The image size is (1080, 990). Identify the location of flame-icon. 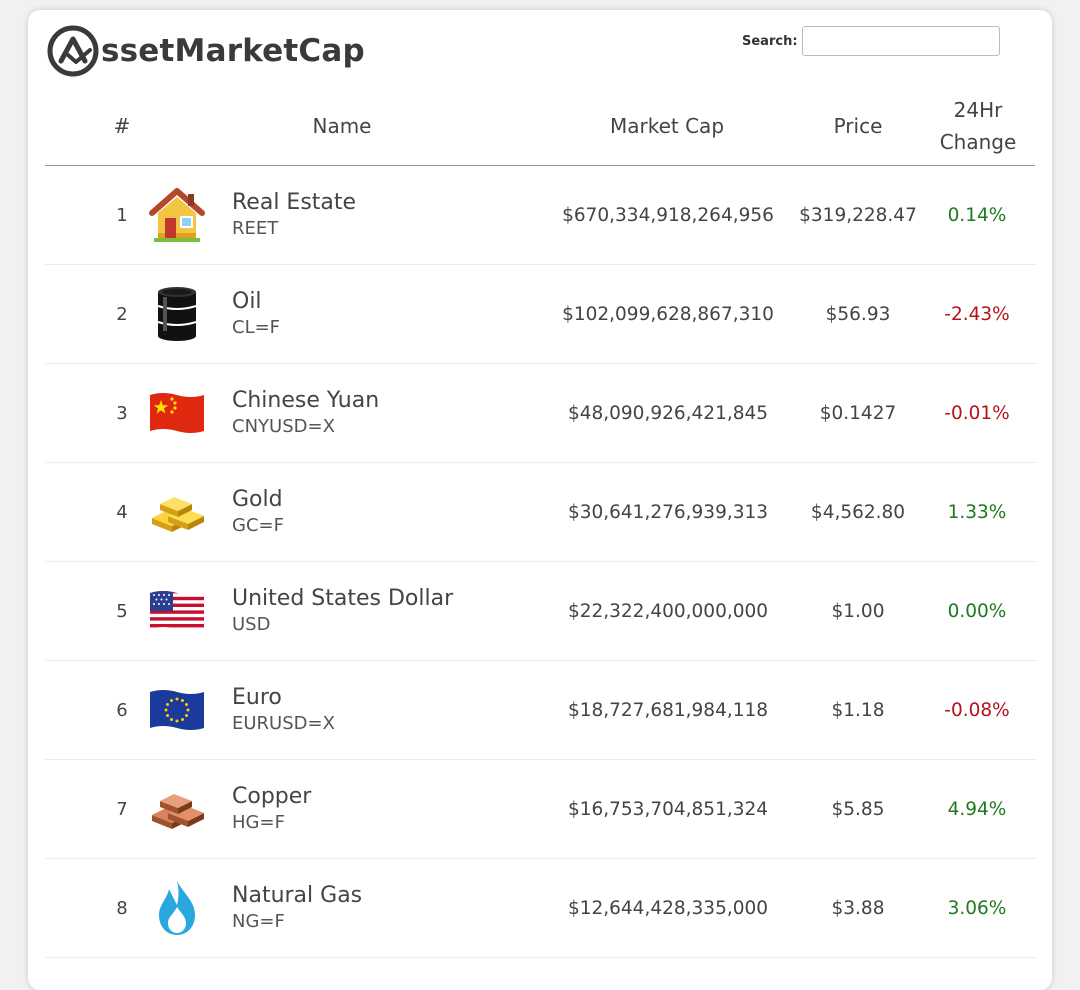
(177, 908).